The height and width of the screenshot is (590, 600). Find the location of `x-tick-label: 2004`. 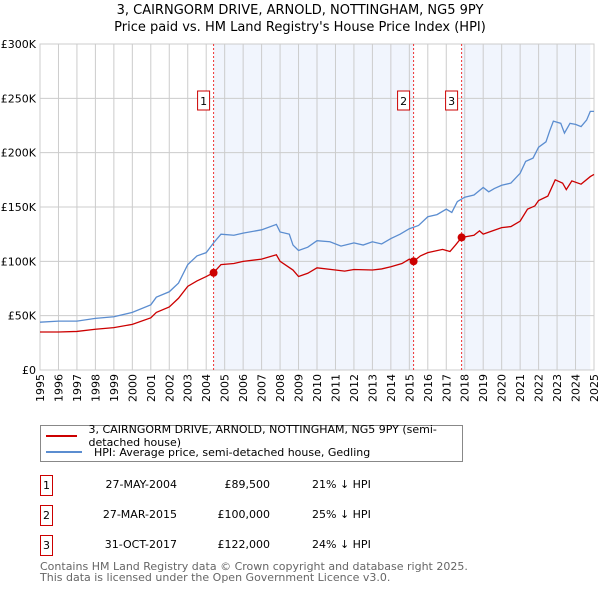

x-tick-label: 2004 is located at coordinates (206, 388).